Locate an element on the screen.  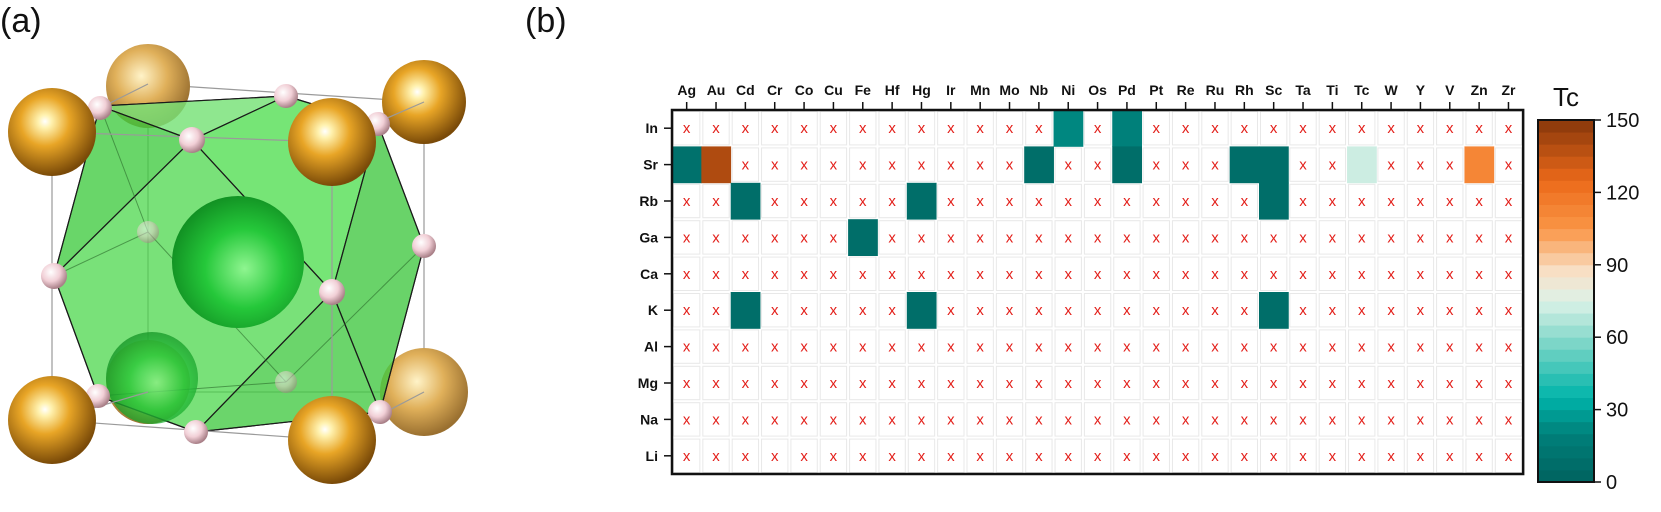
heatmap-empty-cell-Na-Sc is located at coordinates (1274, 419).